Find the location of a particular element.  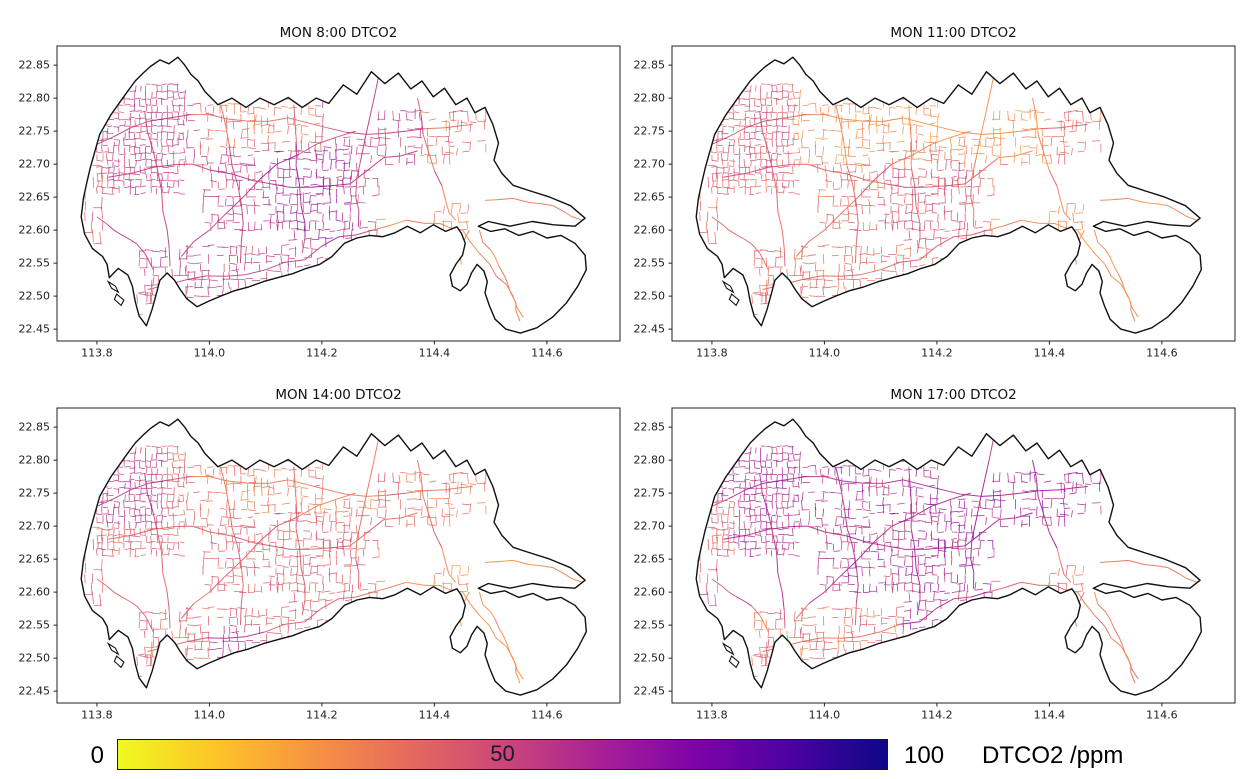

x-tick-label: 114.0 is located at coordinates (210, 353).